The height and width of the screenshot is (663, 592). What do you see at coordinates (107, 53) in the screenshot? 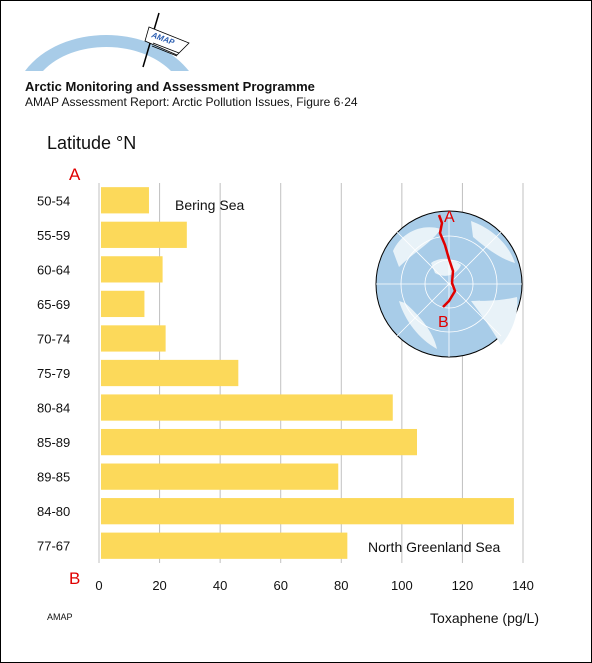
I see `logo-arc-icon` at bounding box center [107, 53].